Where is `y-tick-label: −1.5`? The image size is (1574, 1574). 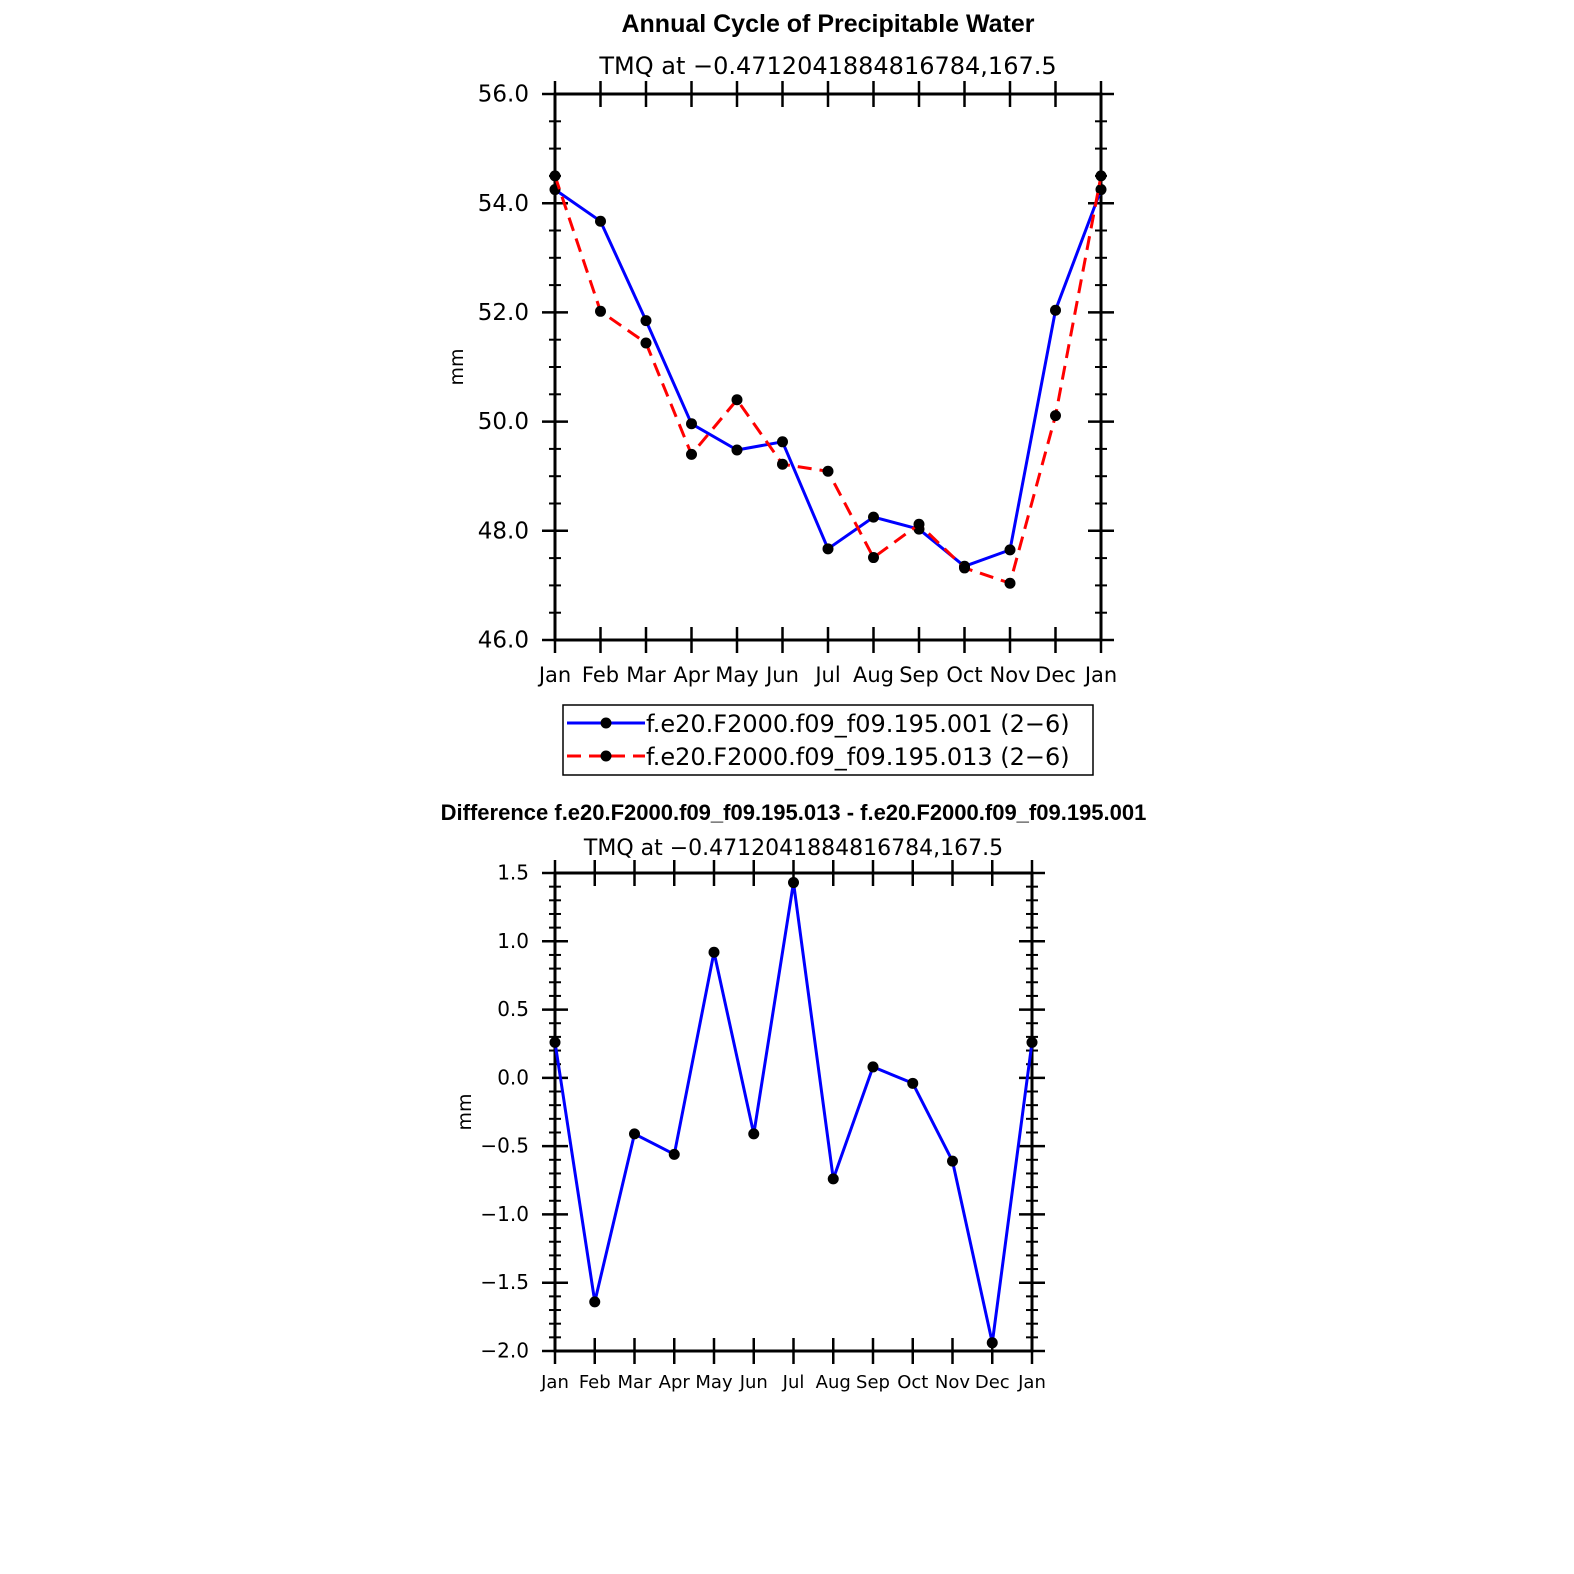
y-tick-label: −1.5 is located at coordinates (504, 1282).